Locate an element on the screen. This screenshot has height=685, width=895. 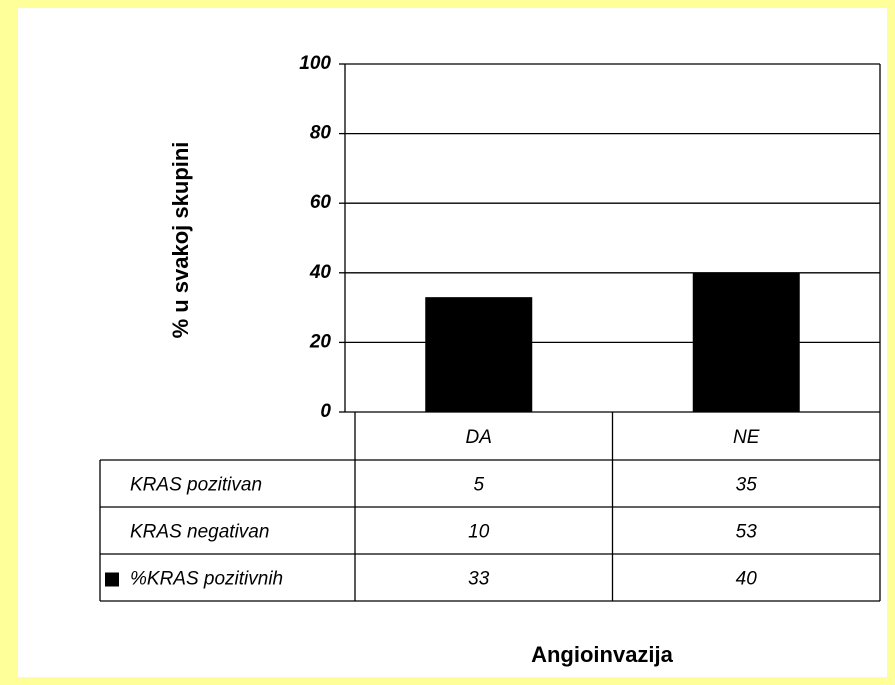
table-cell: 10 is located at coordinates (479, 532).